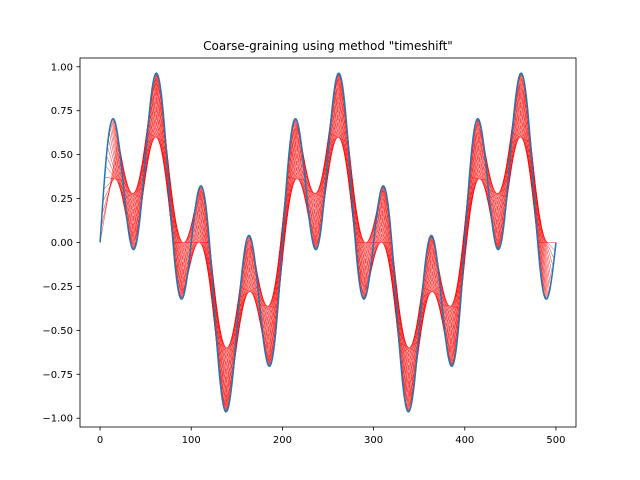 Image resolution: width=640 pixels, height=480 pixels. I want to click on y-tick-label: 0.50, so click(62, 155).